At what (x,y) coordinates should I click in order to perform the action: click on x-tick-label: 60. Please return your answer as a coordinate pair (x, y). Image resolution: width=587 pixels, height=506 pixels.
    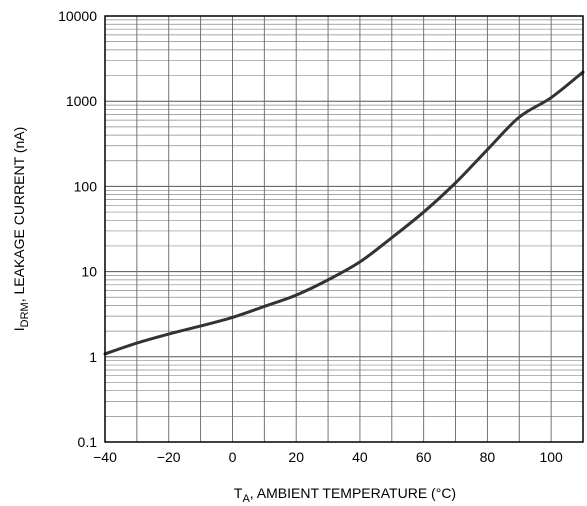
    Looking at the image, I should click on (424, 457).